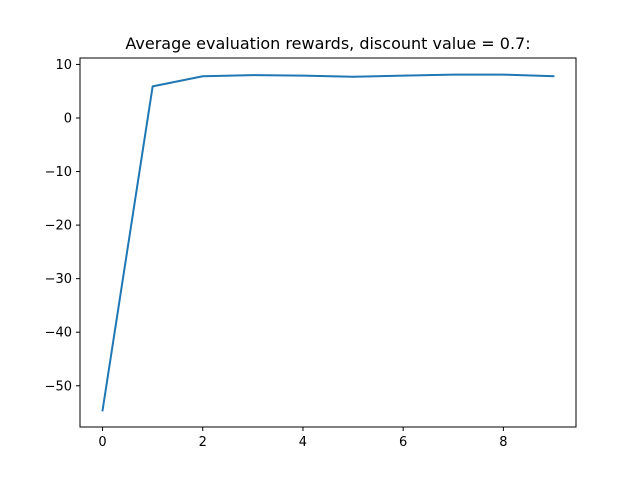 The image size is (640, 480). What do you see at coordinates (503, 442) in the screenshot?
I see `x-tick-label: 8` at bounding box center [503, 442].